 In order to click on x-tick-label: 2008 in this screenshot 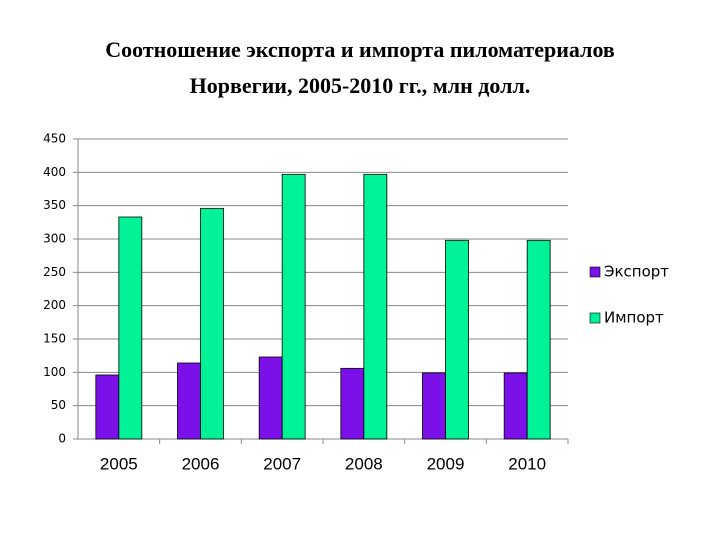, I will do `click(364, 463)`.